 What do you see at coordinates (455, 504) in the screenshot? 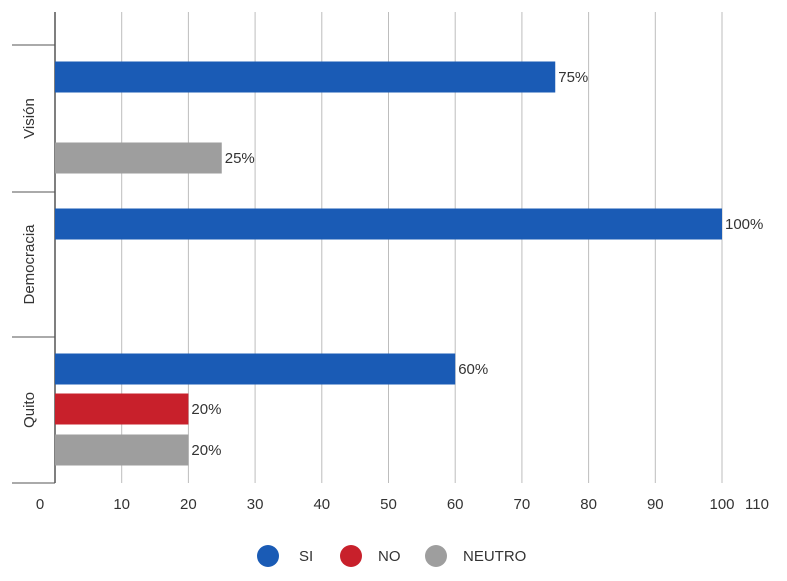
I see `x-tick-label-60: 60` at bounding box center [455, 504].